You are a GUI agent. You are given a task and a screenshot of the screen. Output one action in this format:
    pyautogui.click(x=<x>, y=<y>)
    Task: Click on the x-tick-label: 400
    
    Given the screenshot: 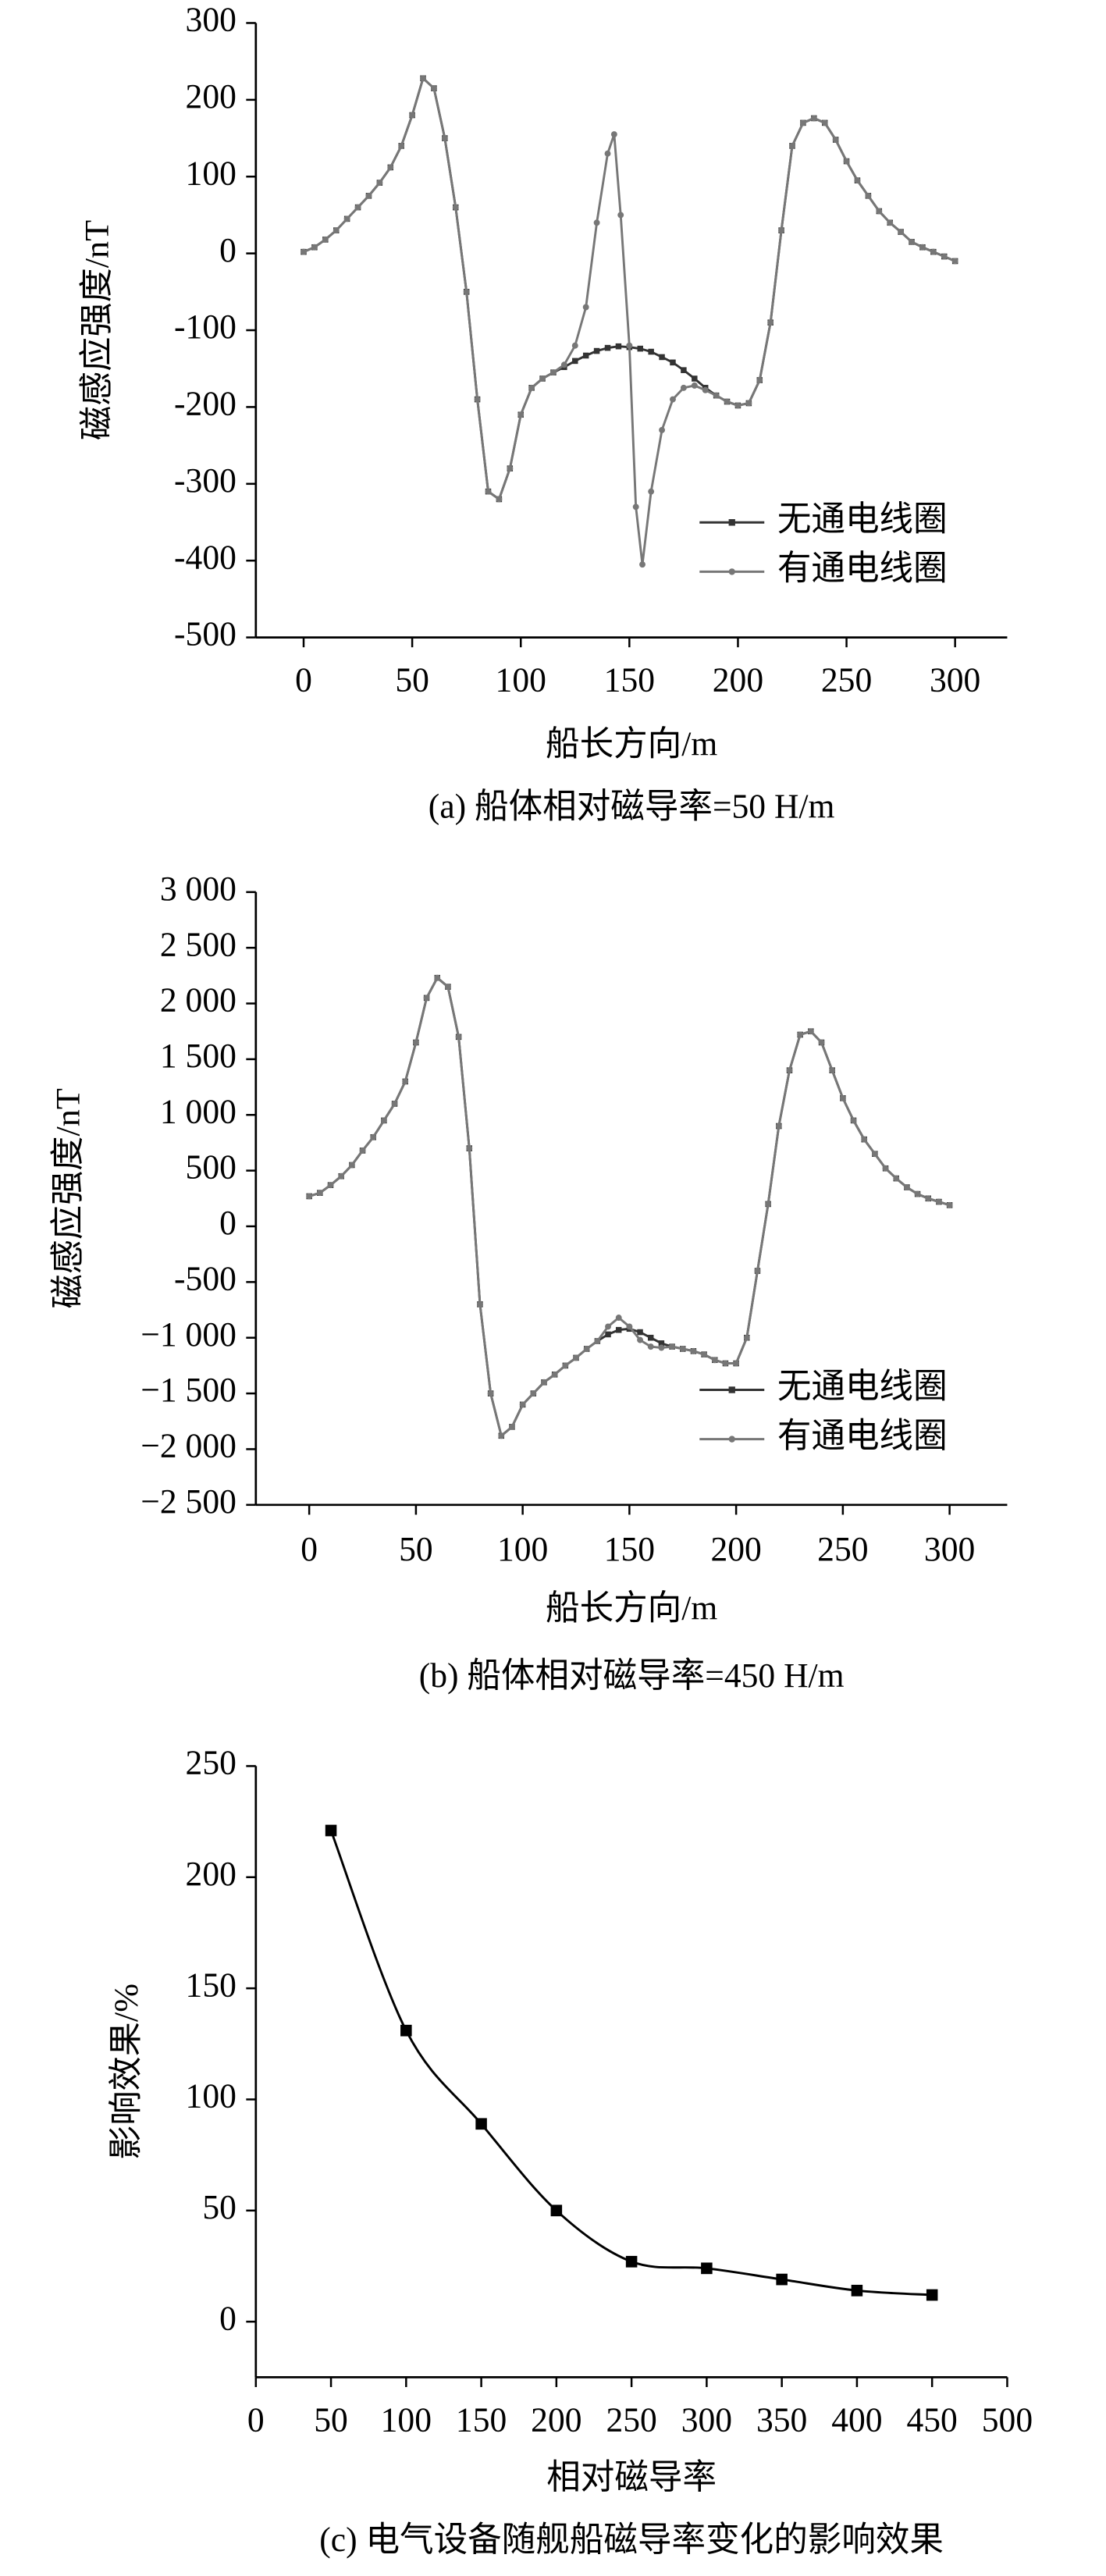 What is the action you would take?
    pyautogui.click(x=857, y=2420)
    